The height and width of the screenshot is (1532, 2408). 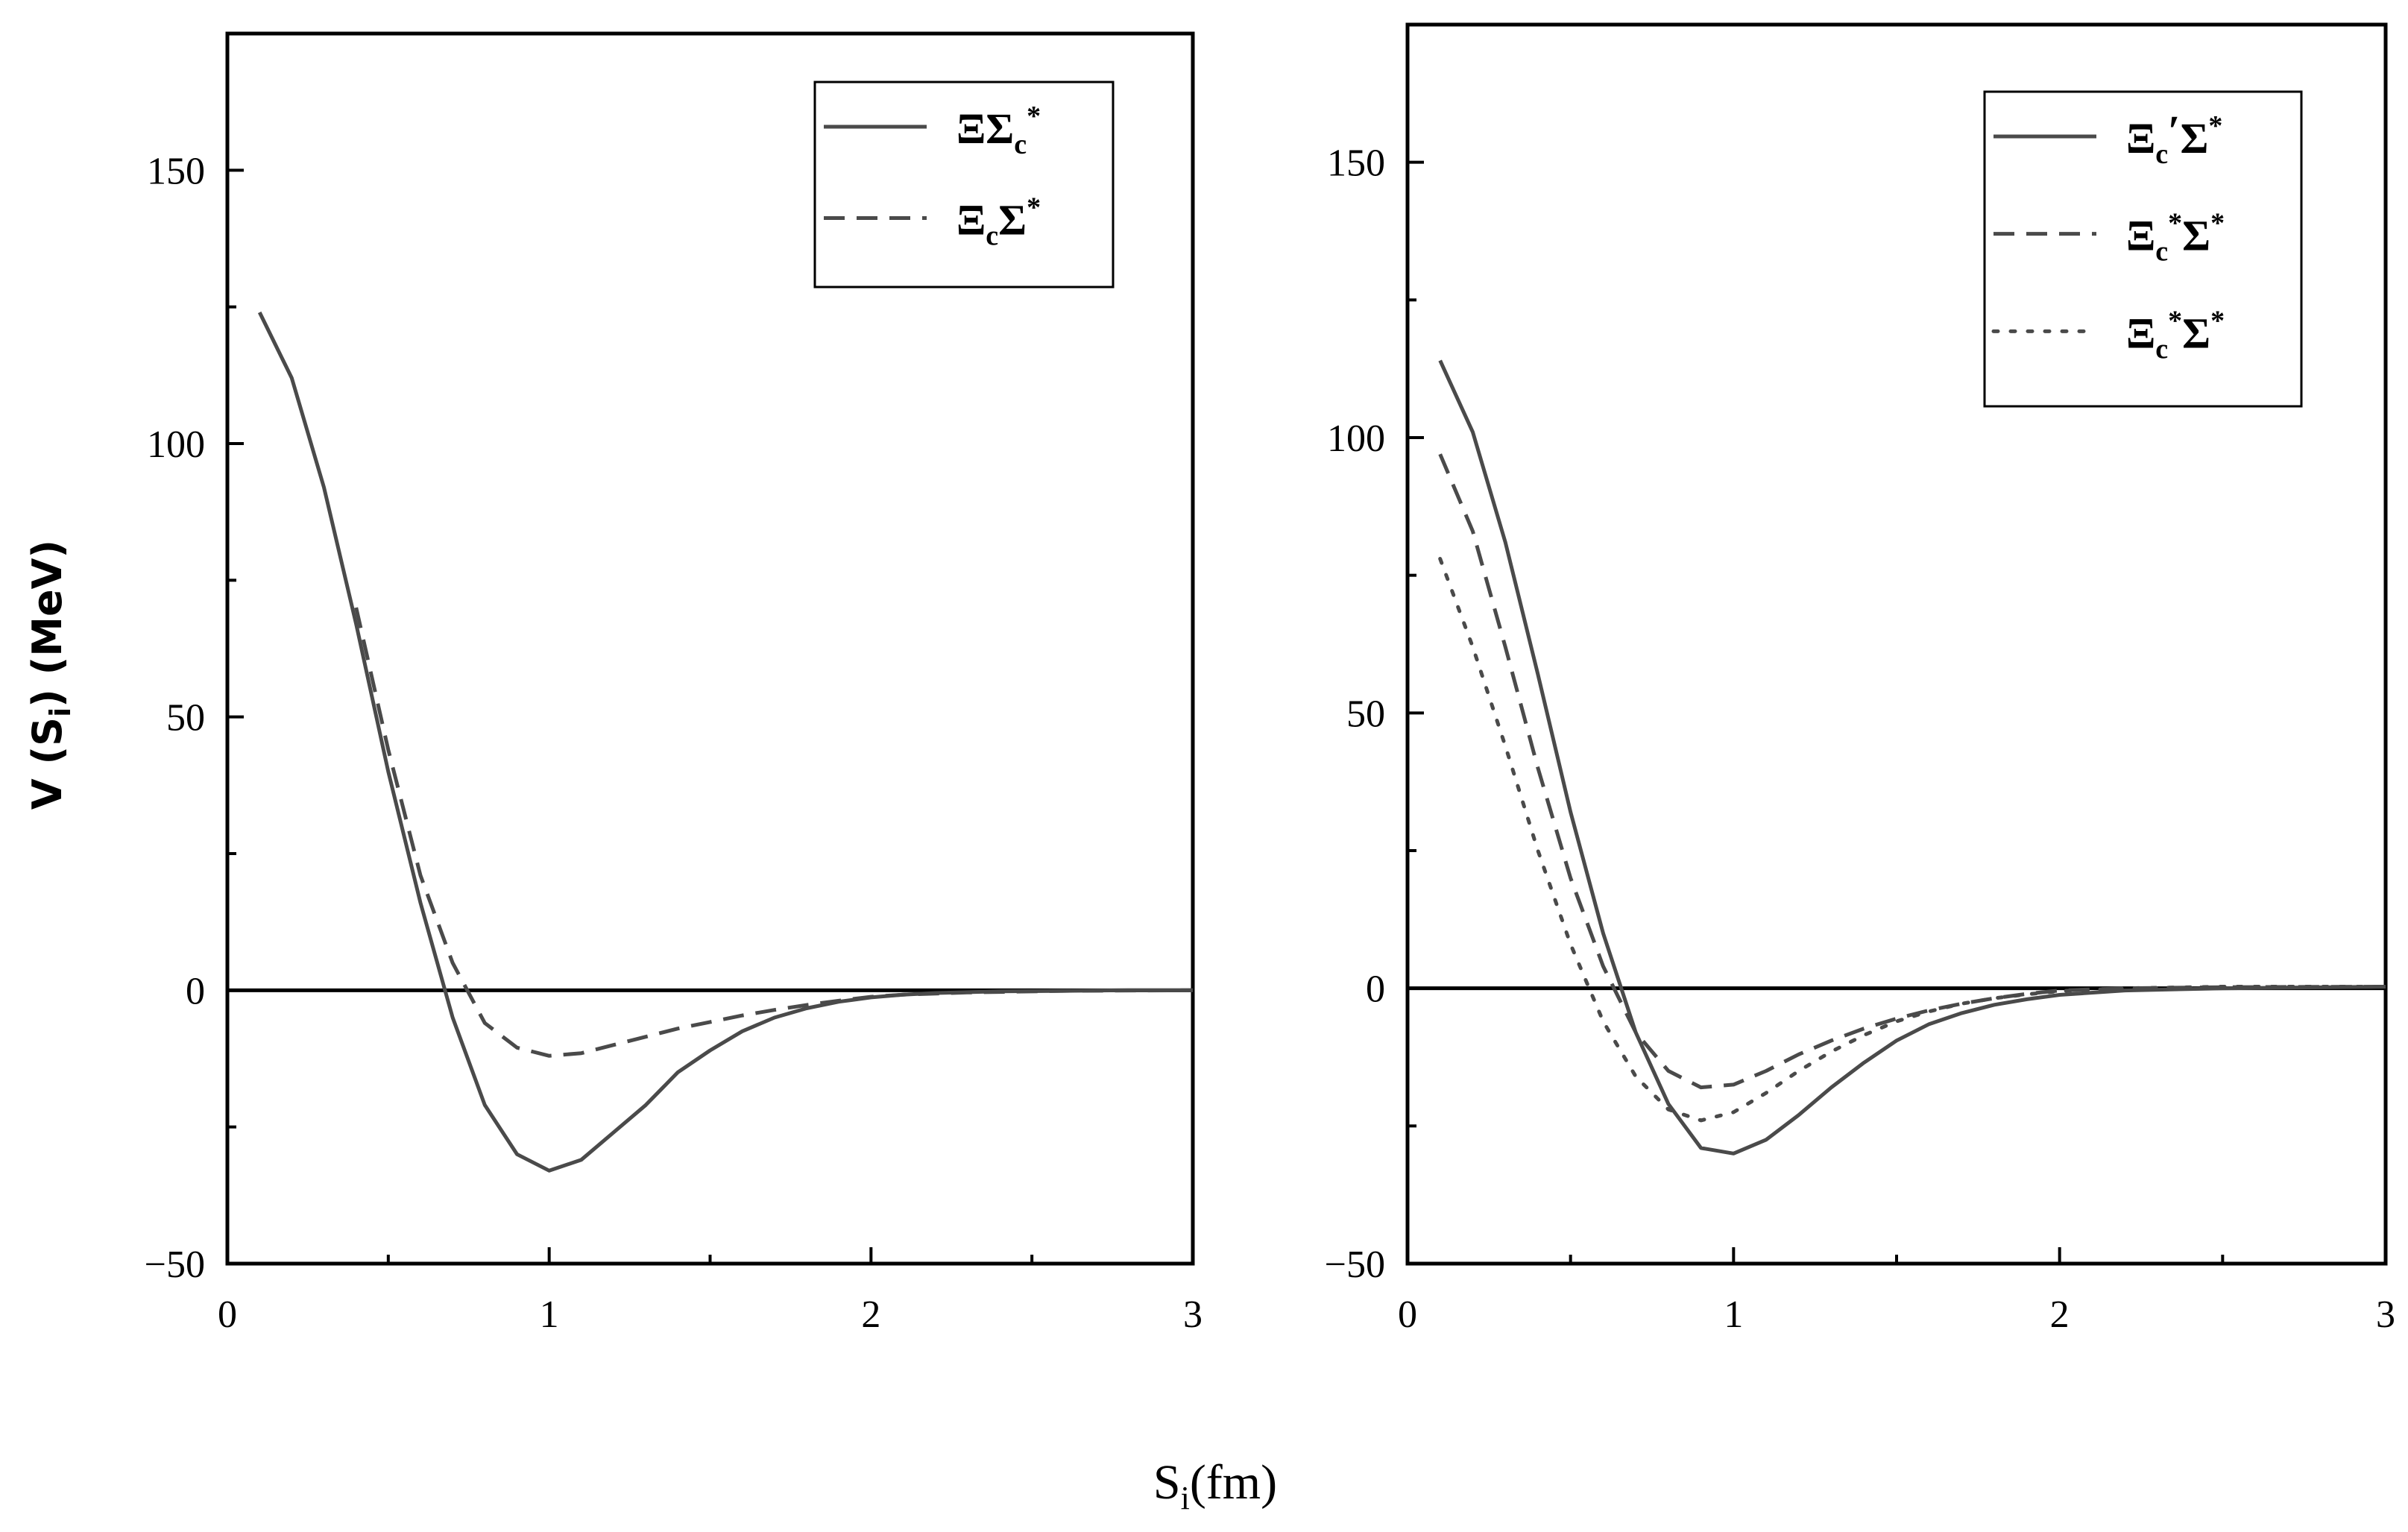 What do you see at coordinates (1186, 1498) in the screenshot?
I see `x-axis-title-subscript: i` at bounding box center [1186, 1498].